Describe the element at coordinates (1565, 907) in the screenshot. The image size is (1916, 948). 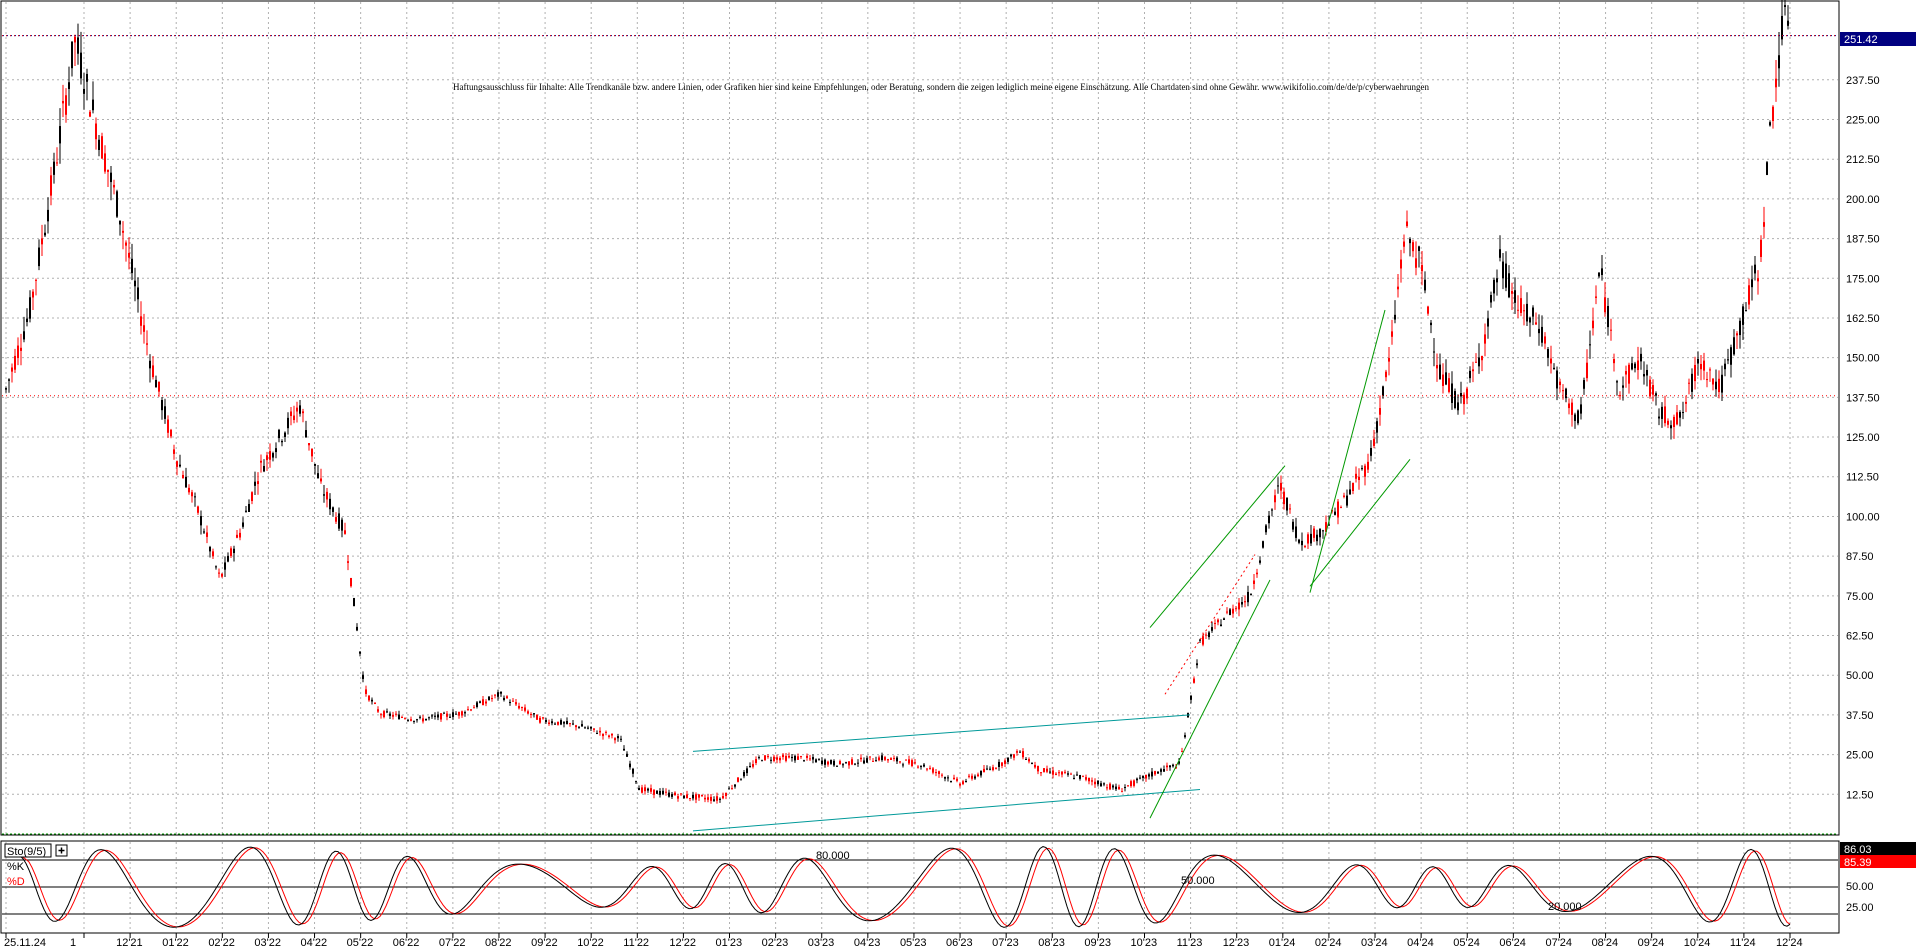
I see `stoch-level-20-label: 20.000` at that location.